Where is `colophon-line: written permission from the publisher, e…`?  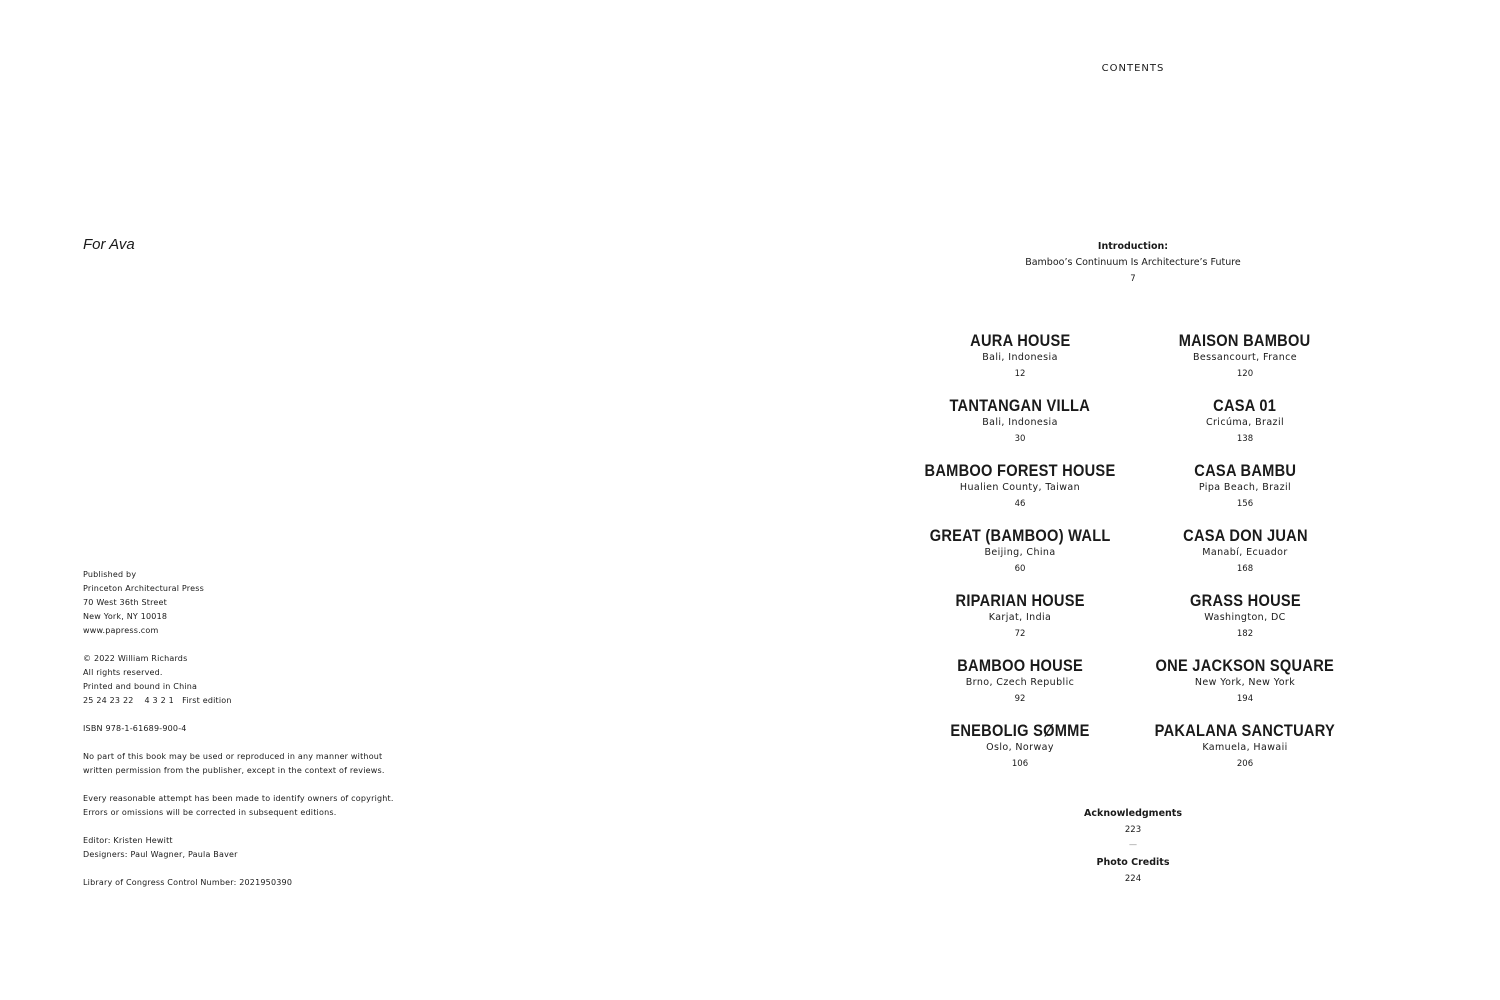
colophon-line: written permission from the publisher, e… is located at coordinates (234, 770).